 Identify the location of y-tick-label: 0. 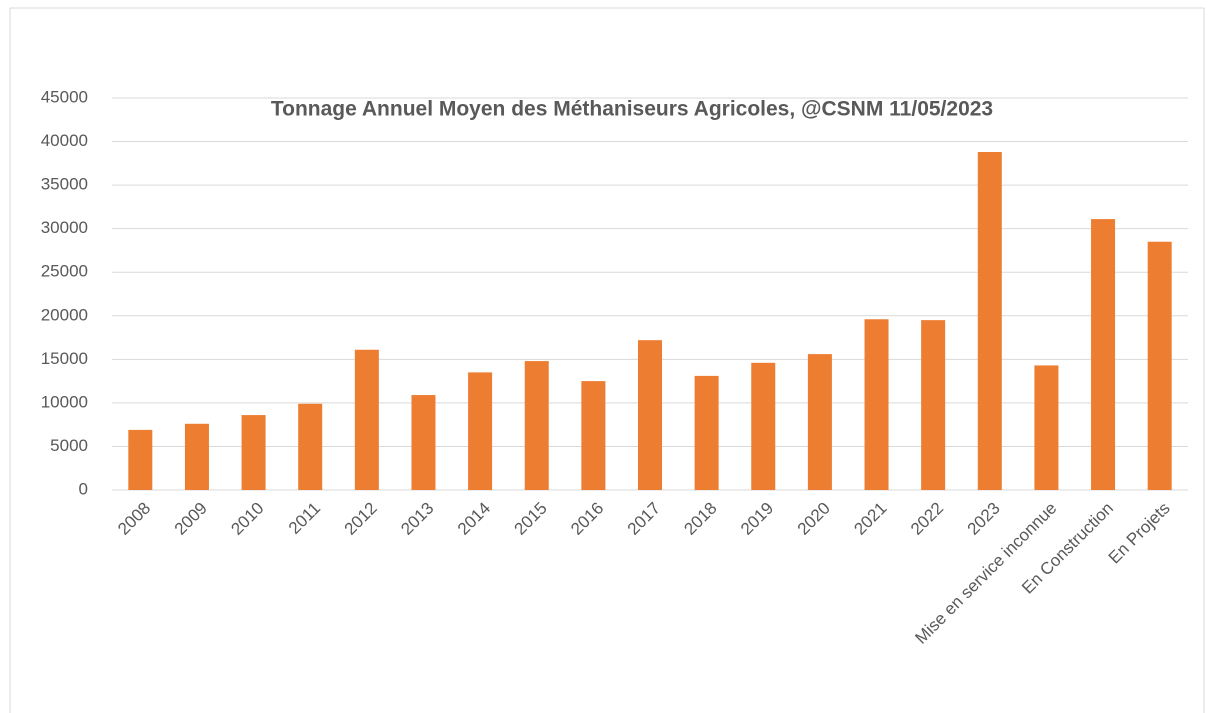
(83, 488).